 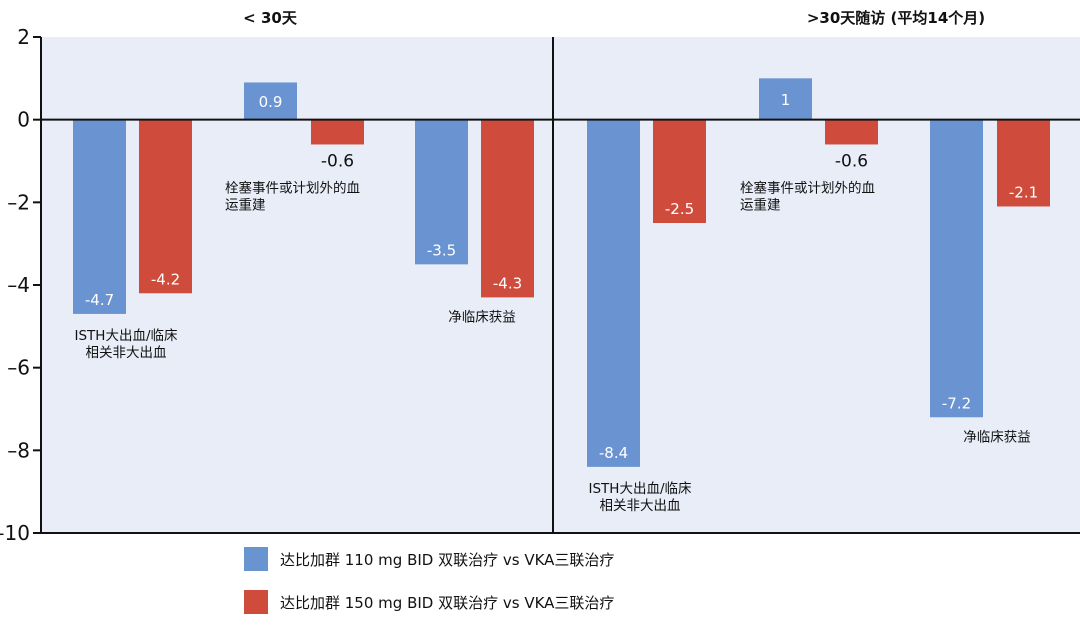 I want to click on category-label-p1-g1-line0: 栓塞事件或计划外的血, so click(x=807, y=187).